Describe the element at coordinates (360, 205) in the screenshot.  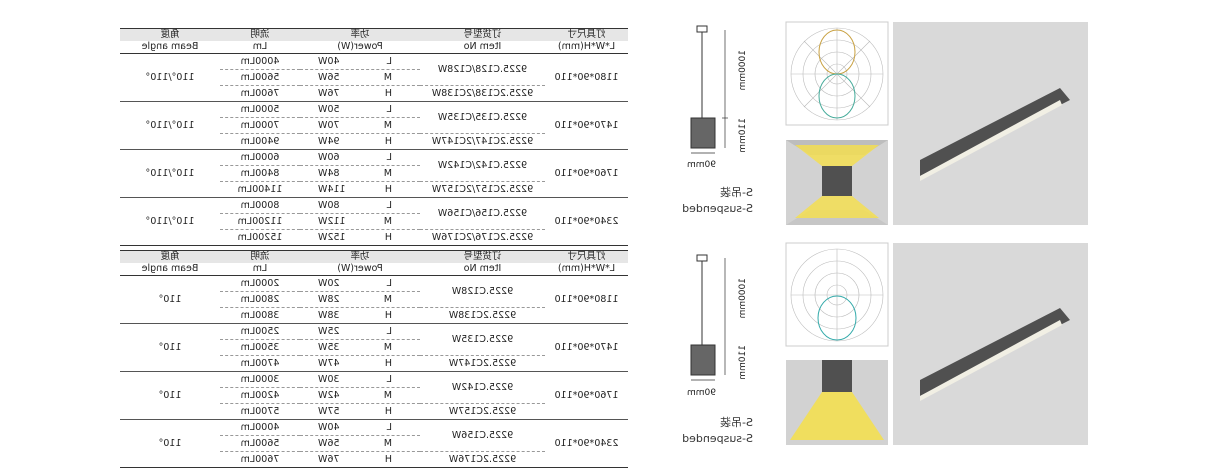
I see `power: L 80W` at that location.